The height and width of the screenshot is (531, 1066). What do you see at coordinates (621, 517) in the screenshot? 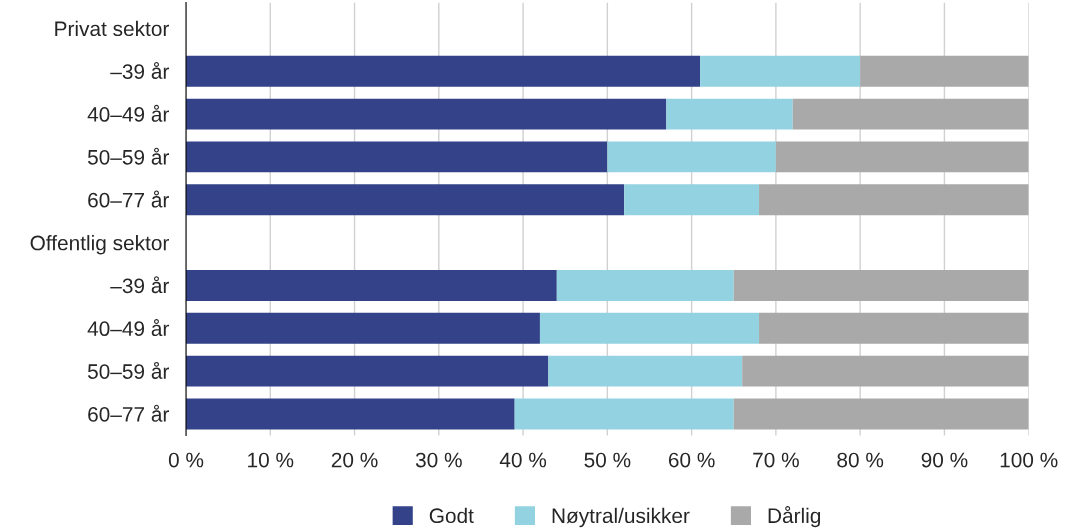
I see `legend-label: Nøytral/usikker` at bounding box center [621, 517].